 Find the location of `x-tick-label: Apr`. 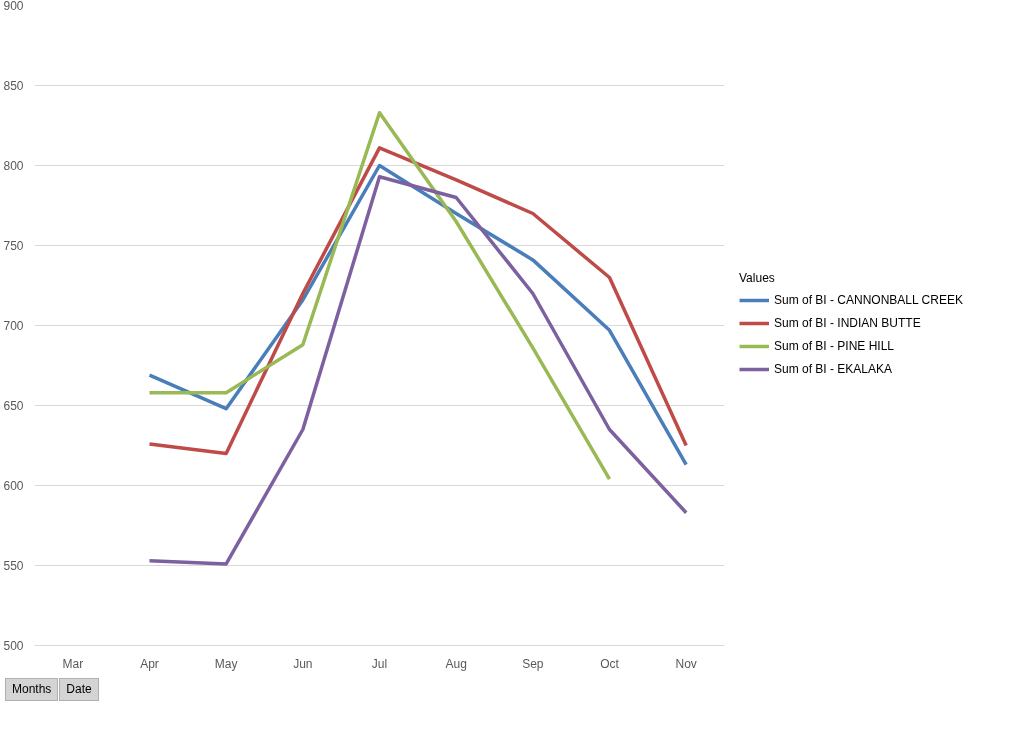

x-tick-label: Apr is located at coordinates (149, 663).